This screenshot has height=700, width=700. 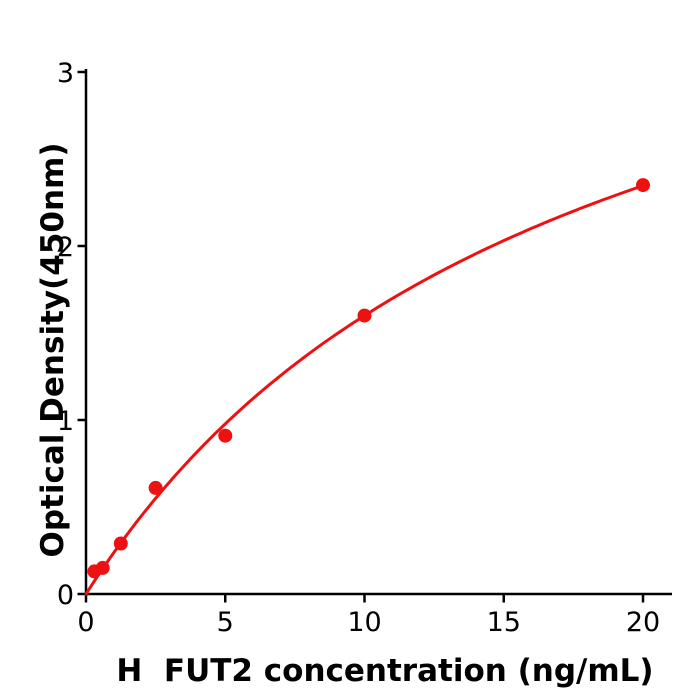 What do you see at coordinates (643, 622) in the screenshot?
I see `x-tick-label: 20` at bounding box center [643, 622].